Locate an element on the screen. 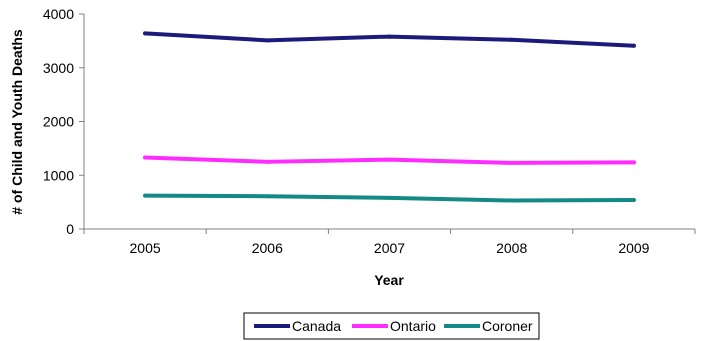  x-tick-label: 2008 is located at coordinates (511, 248).